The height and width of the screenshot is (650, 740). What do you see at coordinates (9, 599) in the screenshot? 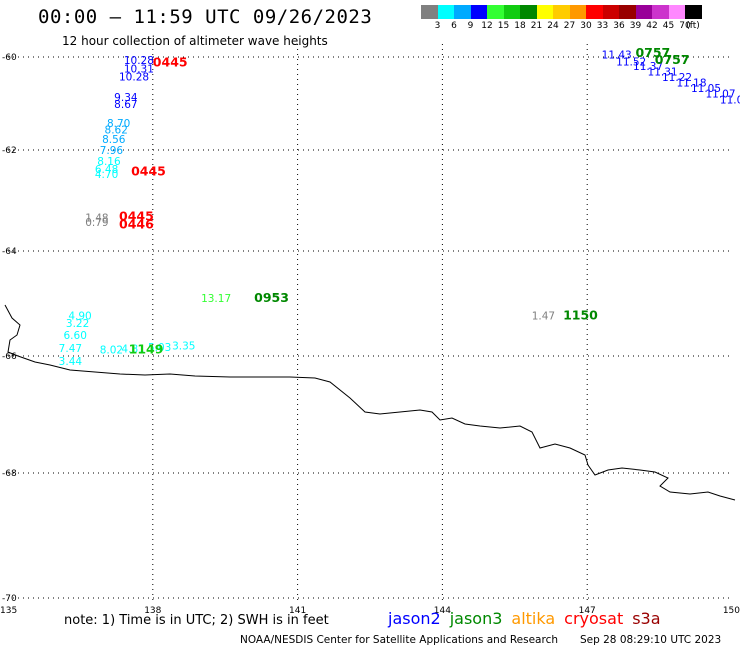
I see `latitude-label: -70` at bounding box center [9, 599].